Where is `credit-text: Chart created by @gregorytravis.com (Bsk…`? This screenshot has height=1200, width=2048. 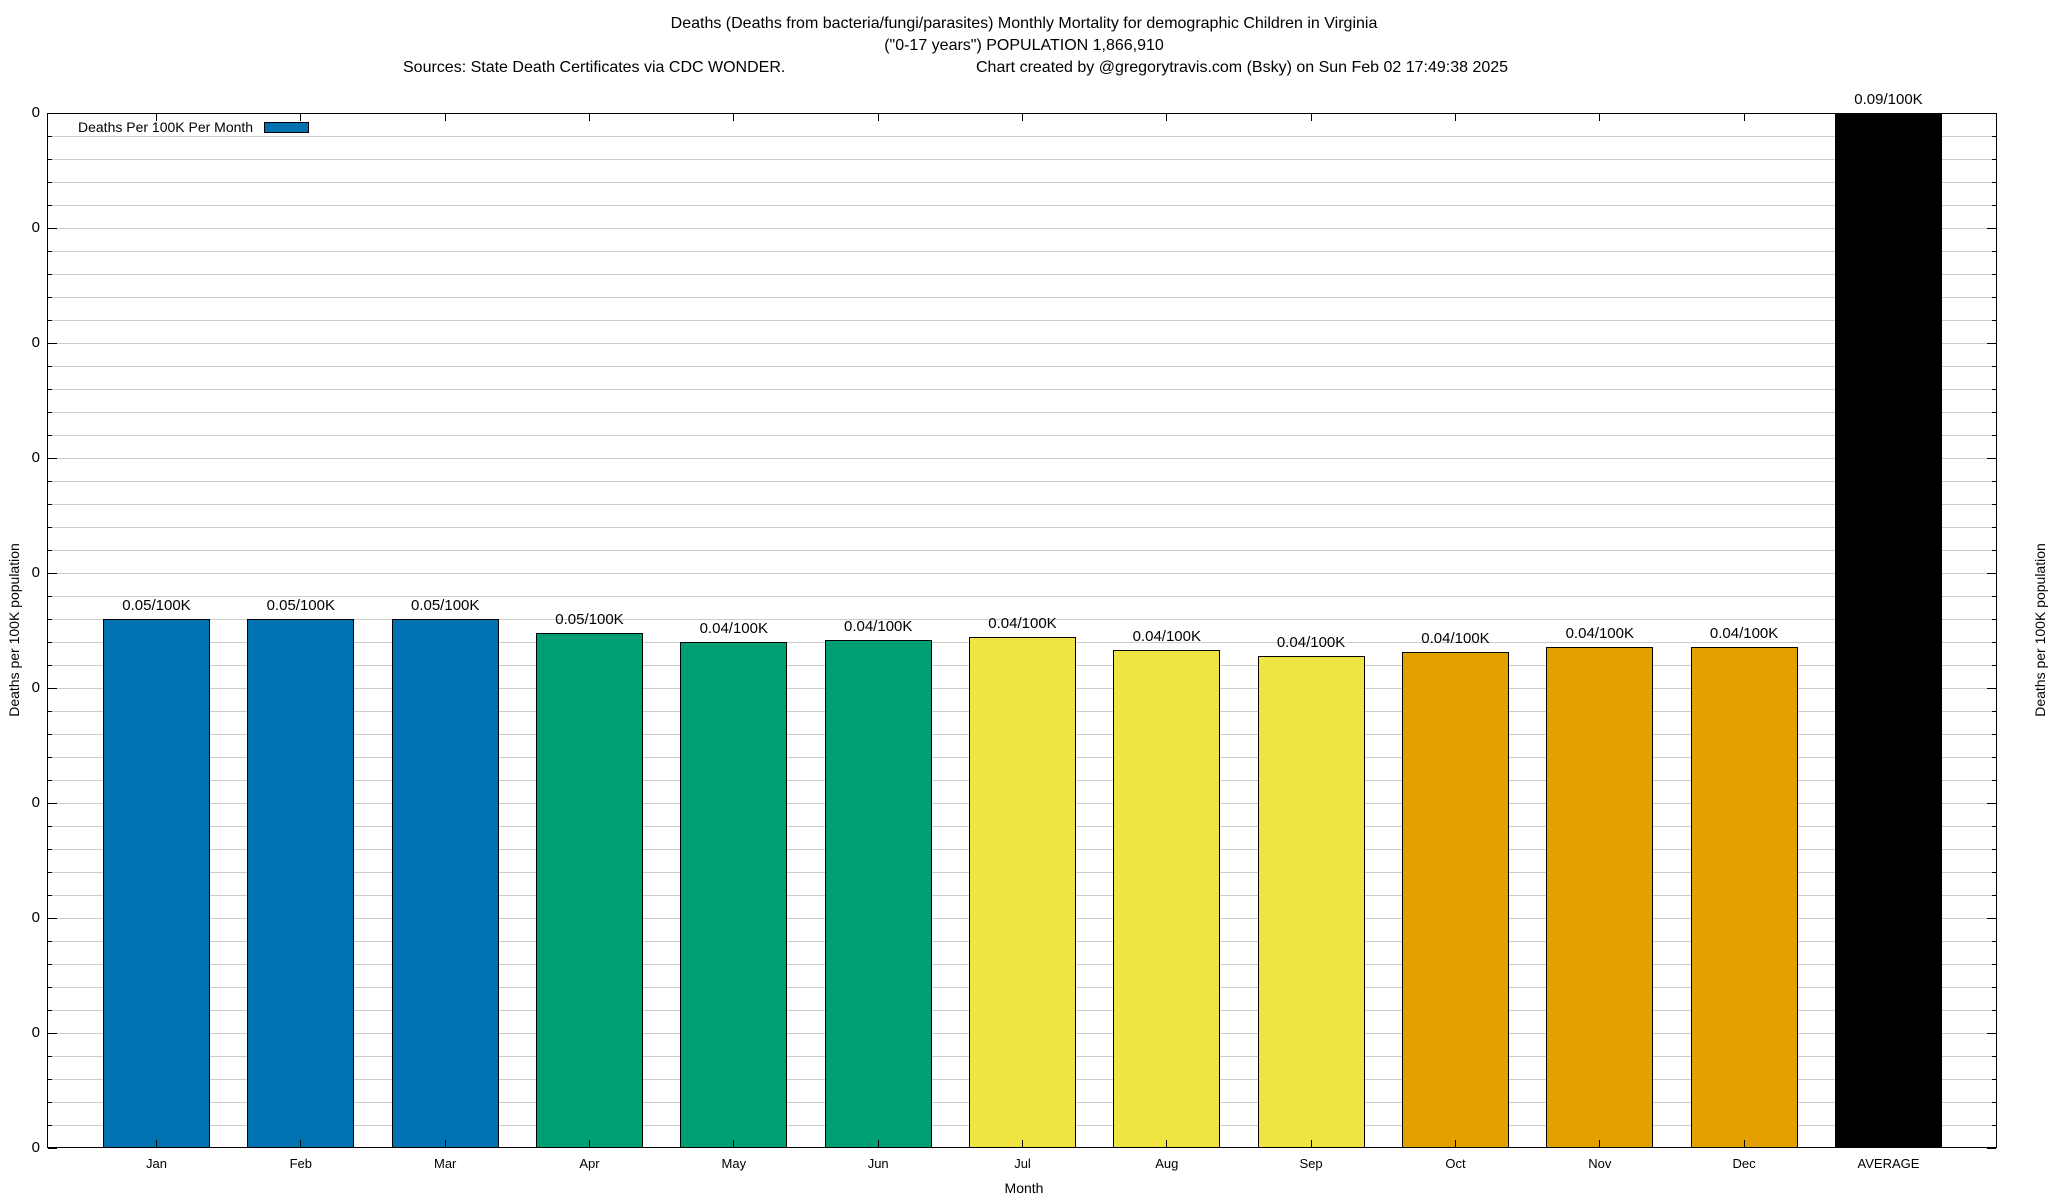 credit-text: Chart created by @gregorytravis.com (Bsk… is located at coordinates (1242, 67).